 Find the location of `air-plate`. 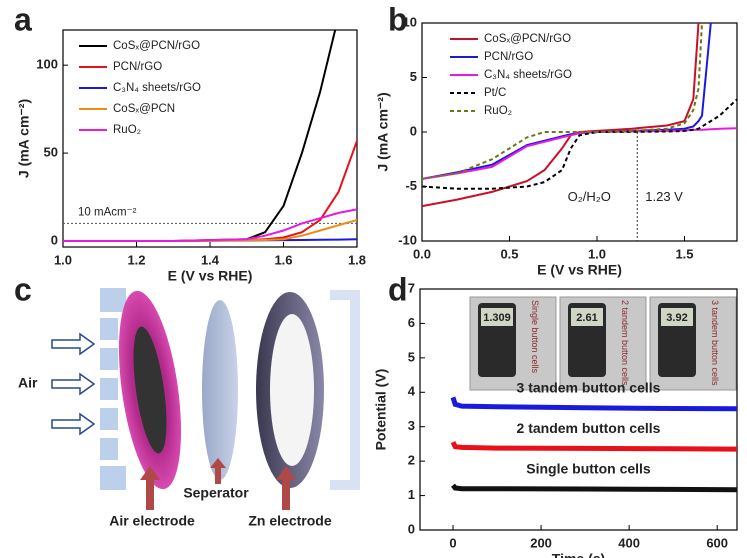

air-plate is located at coordinates (113, 389).